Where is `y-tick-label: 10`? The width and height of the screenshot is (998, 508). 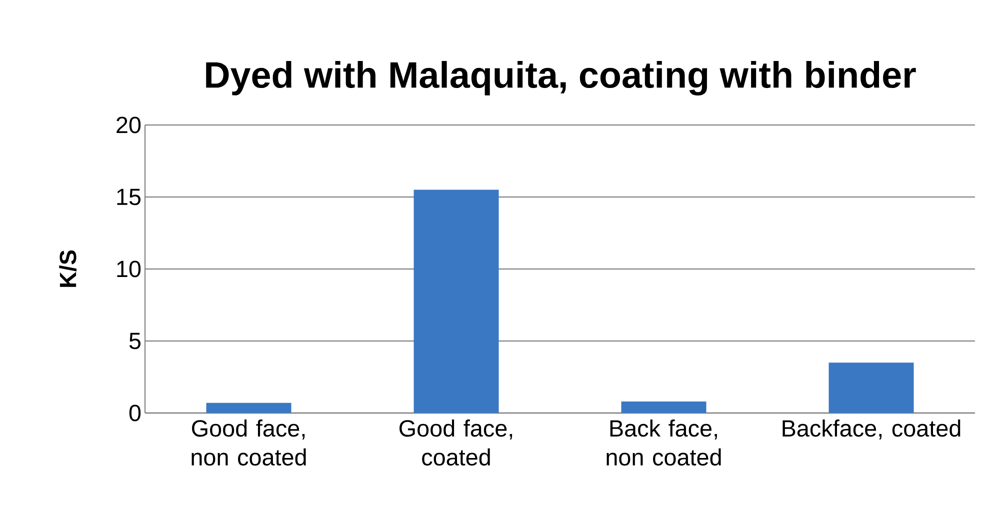
y-tick-label: 10 is located at coordinates (129, 269).